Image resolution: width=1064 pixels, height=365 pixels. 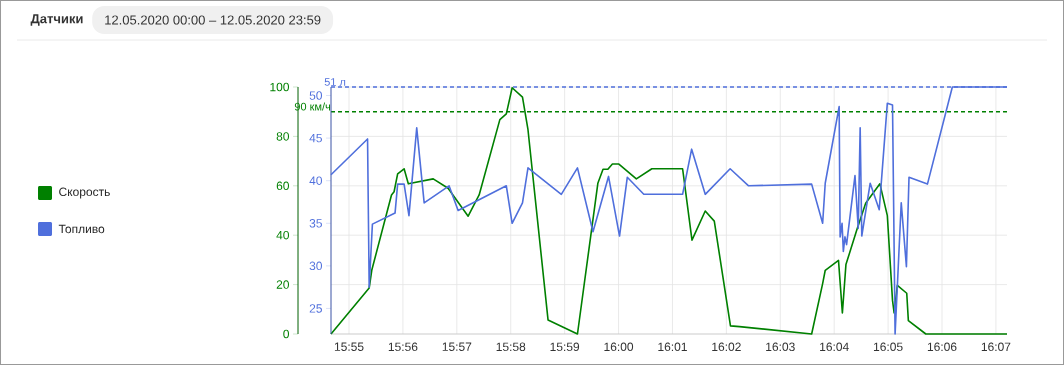 What do you see at coordinates (283, 136) in the screenshot?
I see `y-tick-label: 80` at bounding box center [283, 136].